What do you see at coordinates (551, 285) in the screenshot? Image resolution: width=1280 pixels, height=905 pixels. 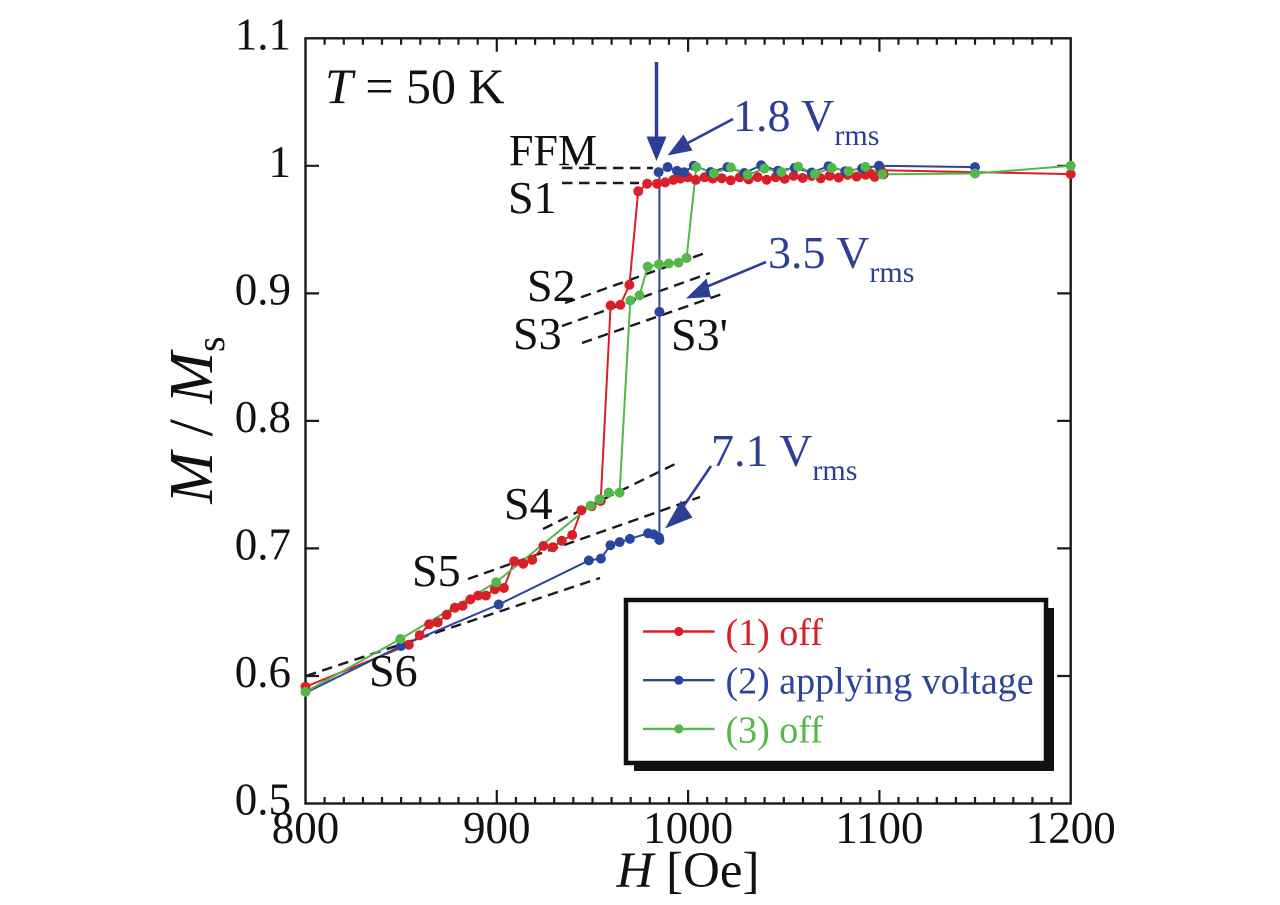 I see `svg-text: S2` at bounding box center [551, 285].